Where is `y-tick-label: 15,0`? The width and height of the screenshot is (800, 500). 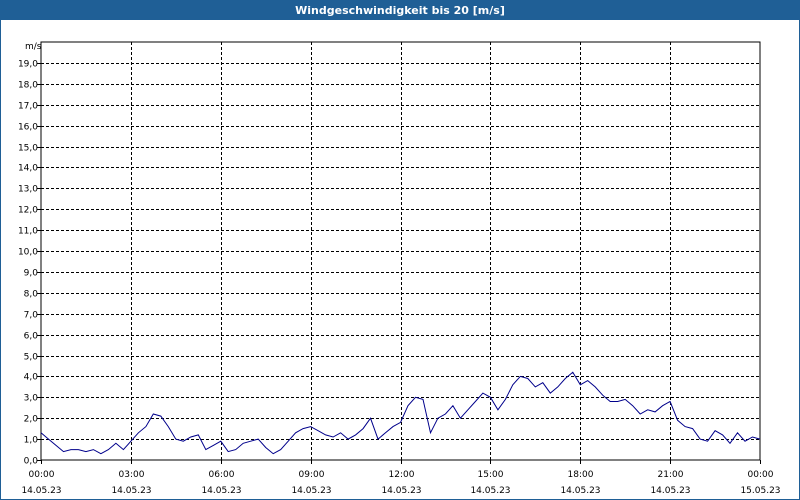
y-tick-label: 15,0 is located at coordinates (28, 149).